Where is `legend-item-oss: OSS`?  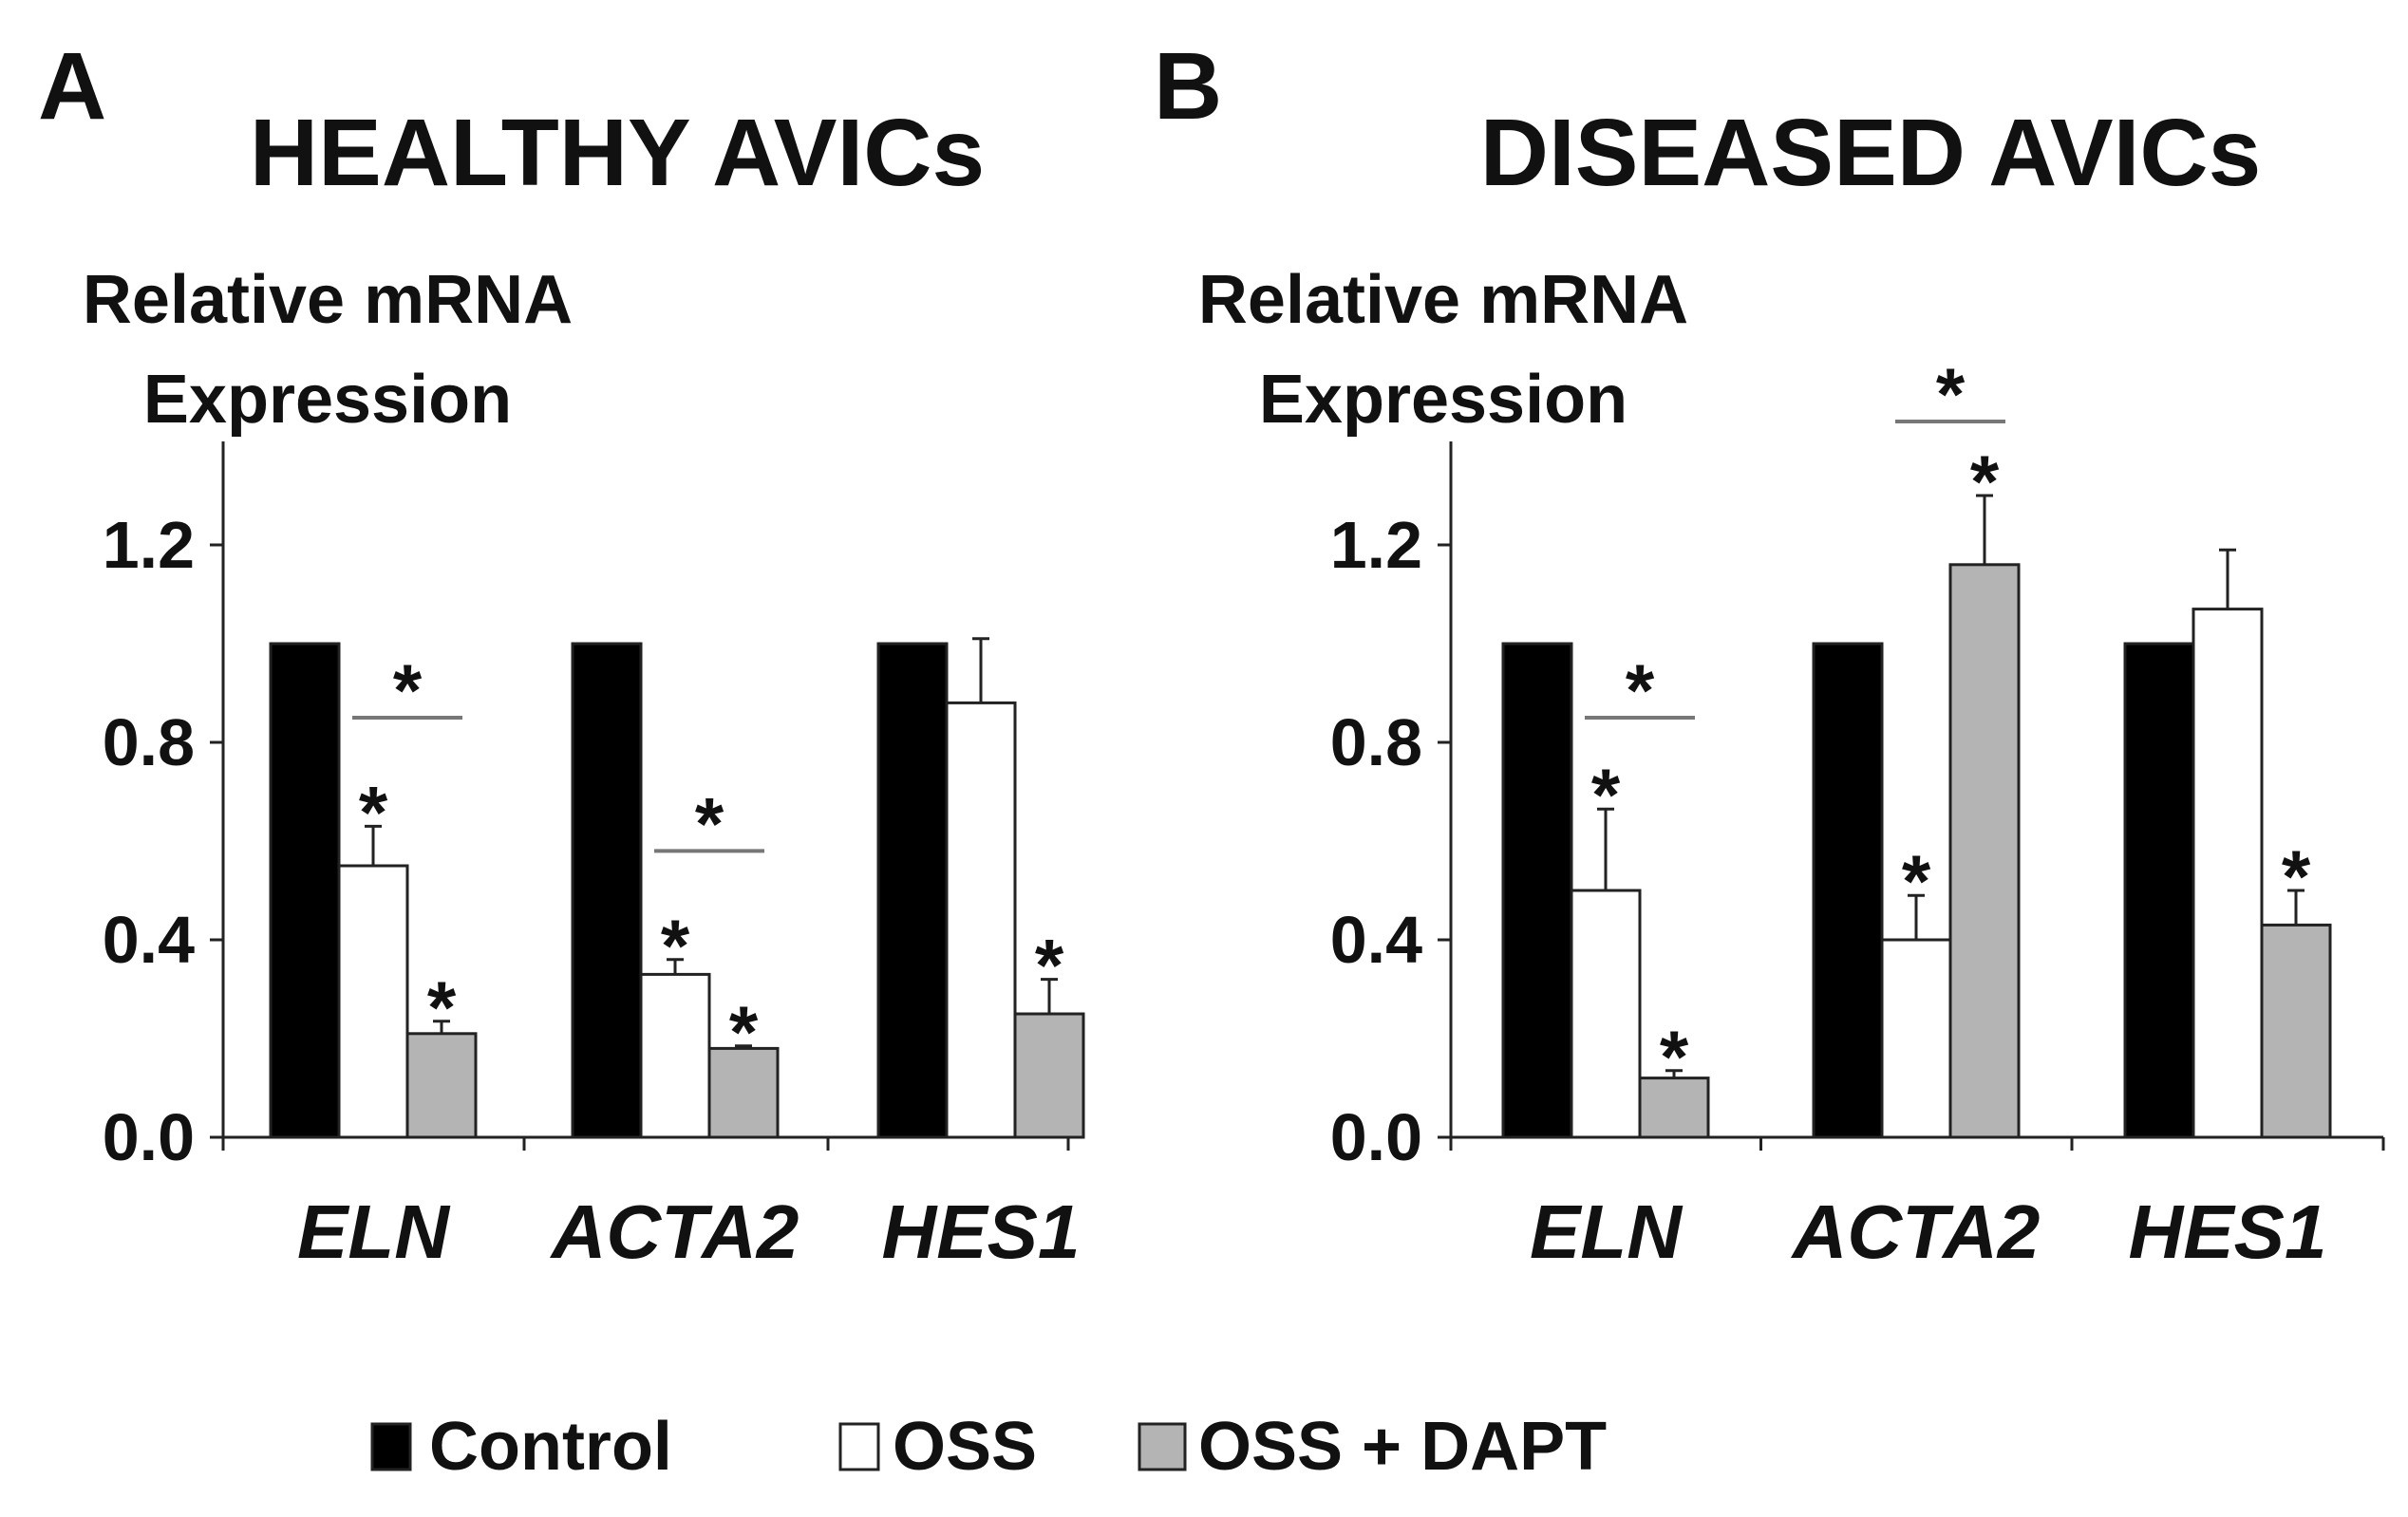 legend-item-oss: OSS is located at coordinates (937, 1447).